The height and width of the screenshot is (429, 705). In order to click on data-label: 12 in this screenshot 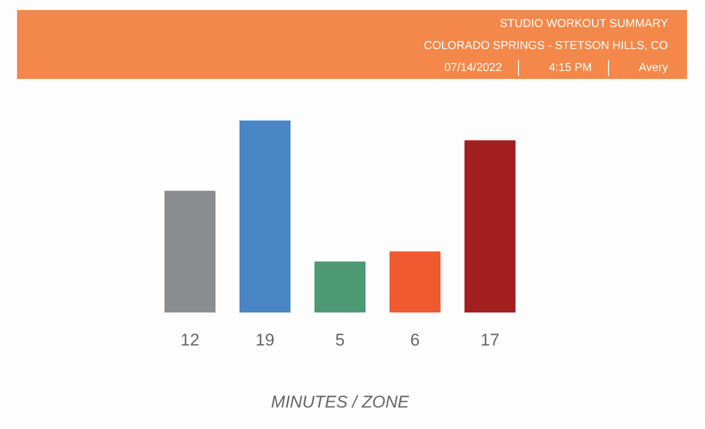, I will do `click(190, 340)`.